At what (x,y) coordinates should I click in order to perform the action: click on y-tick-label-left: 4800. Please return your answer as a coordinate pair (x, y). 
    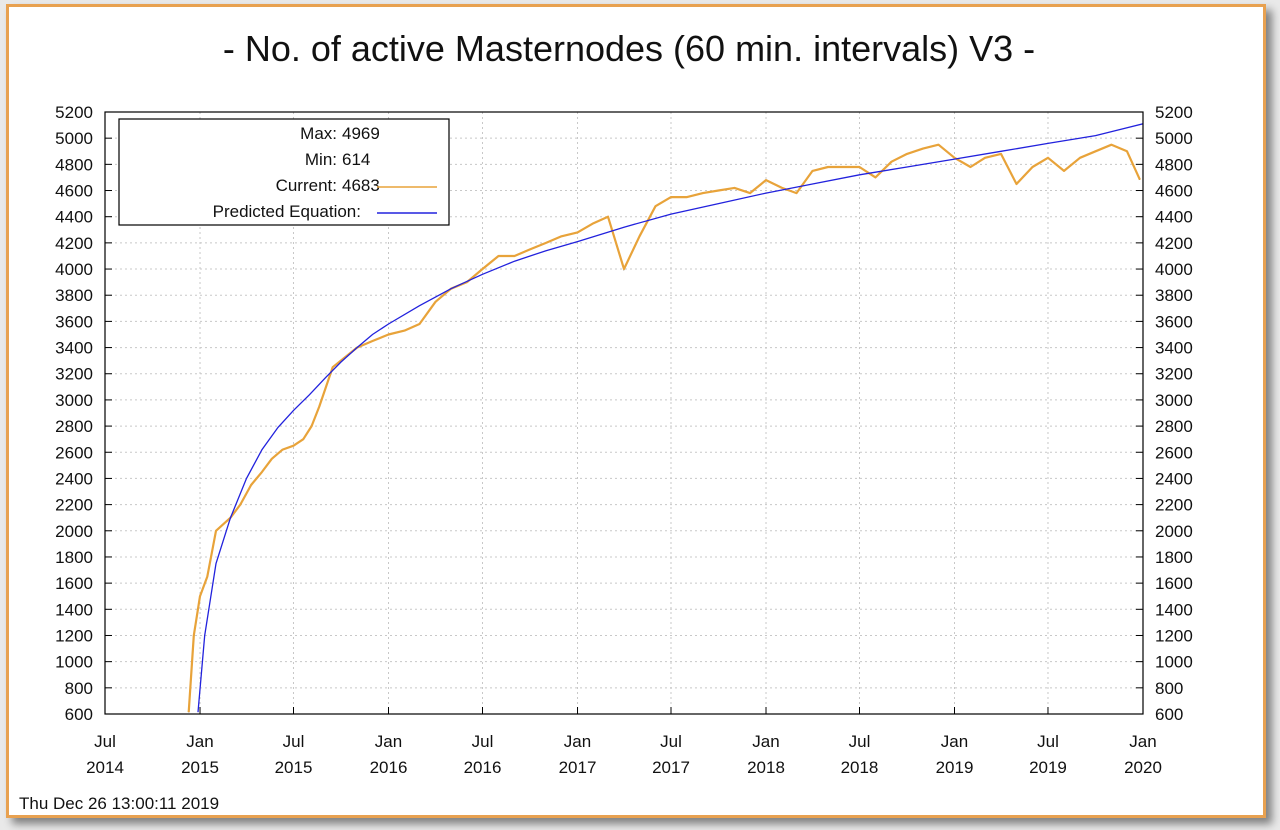
    Looking at the image, I should click on (74, 164).